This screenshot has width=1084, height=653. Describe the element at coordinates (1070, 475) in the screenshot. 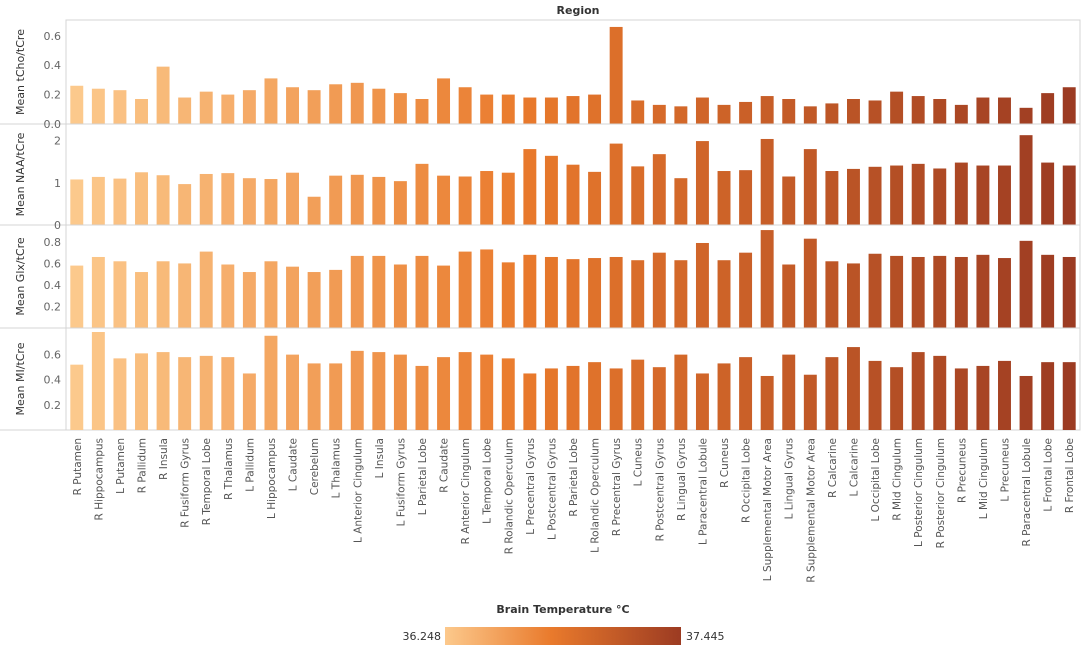

I see `x-tick-label: R Frontal Lobe` at that location.